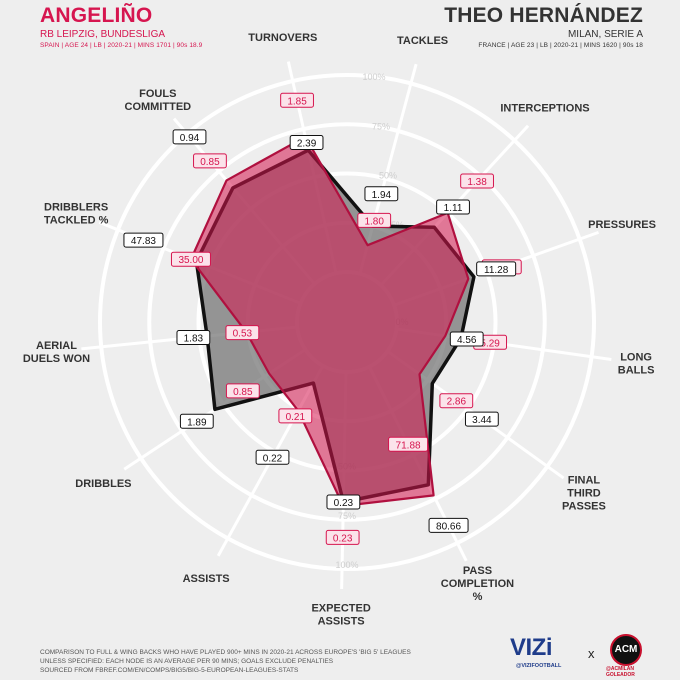 This screenshot has height=680, width=680. I want to click on value-label-angelino-3: 5.29, so click(490, 343).